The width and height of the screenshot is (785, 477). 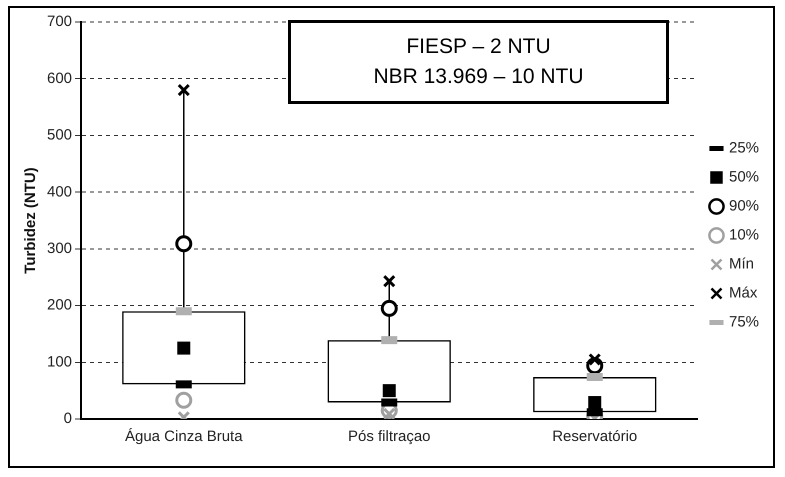 What do you see at coordinates (389, 437) in the screenshot?
I see `x-tick-label: Pós filtraçao` at bounding box center [389, 437].